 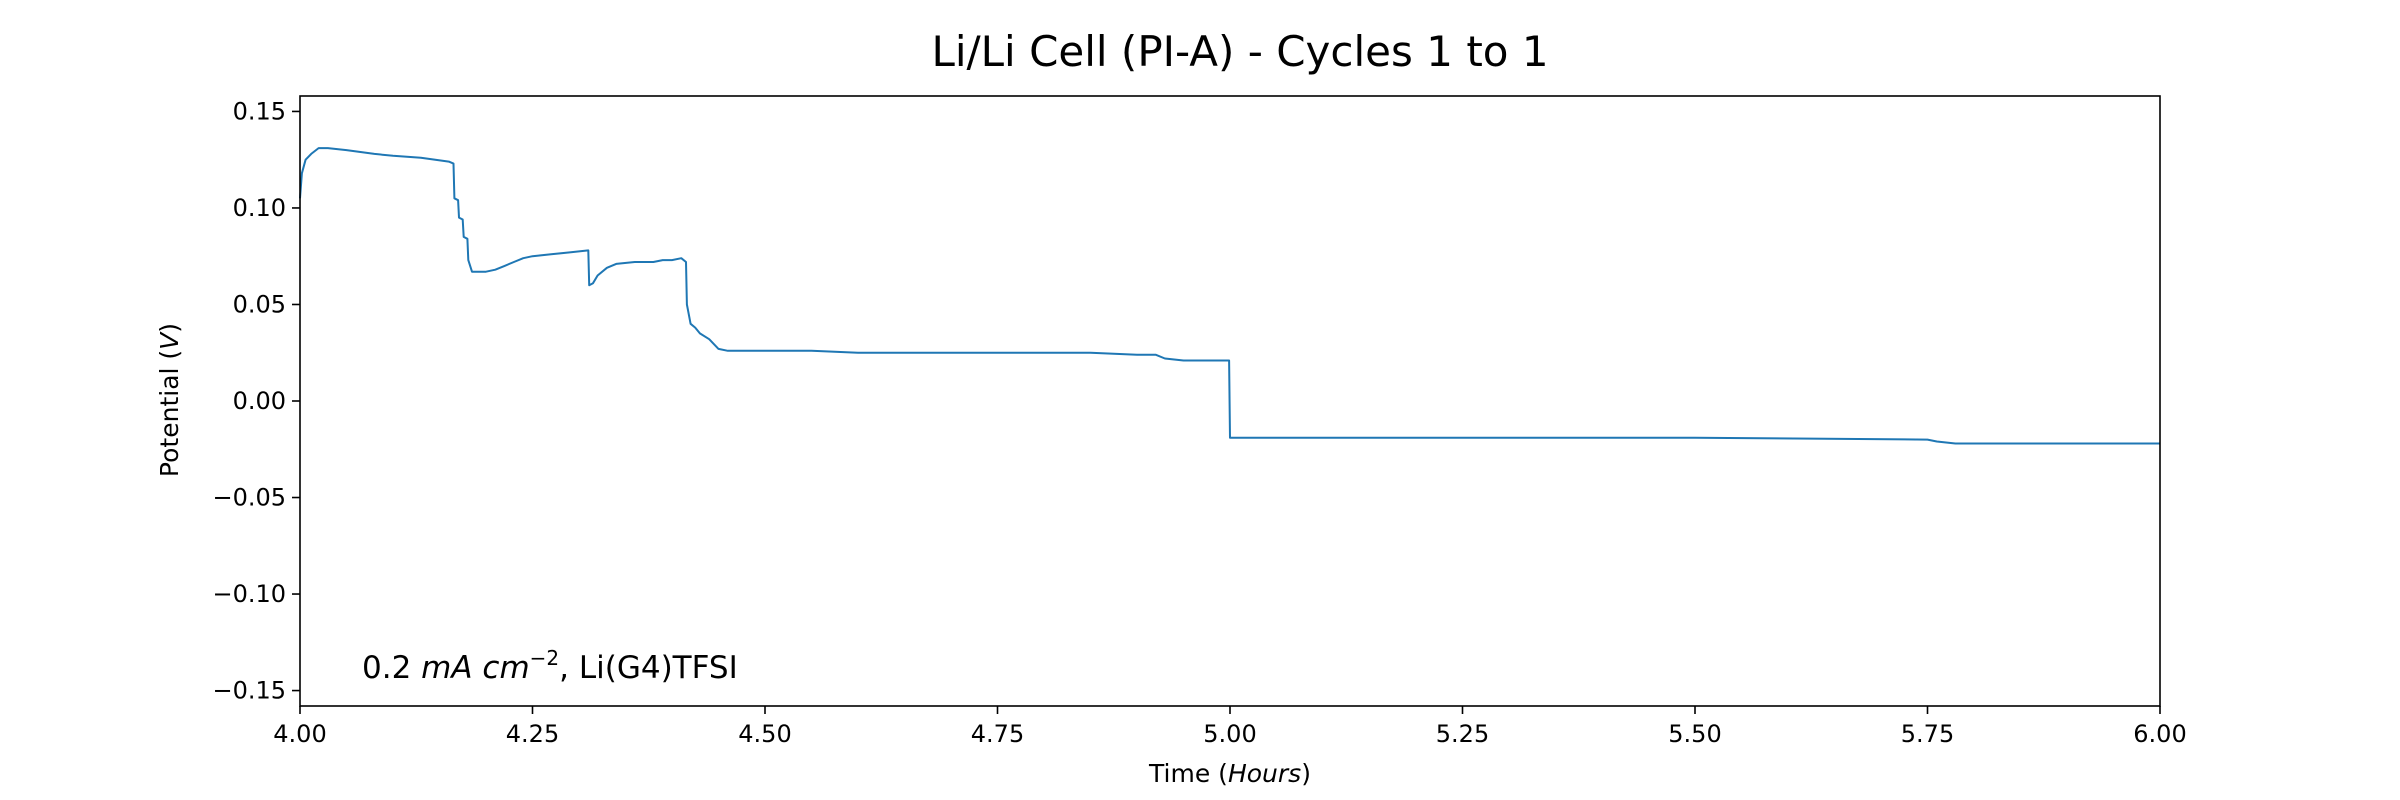 What do you see at coordinates (249, 691) in the screenshot?
I see `y-tick-label: −0.15` at bounding box center [249, 691].